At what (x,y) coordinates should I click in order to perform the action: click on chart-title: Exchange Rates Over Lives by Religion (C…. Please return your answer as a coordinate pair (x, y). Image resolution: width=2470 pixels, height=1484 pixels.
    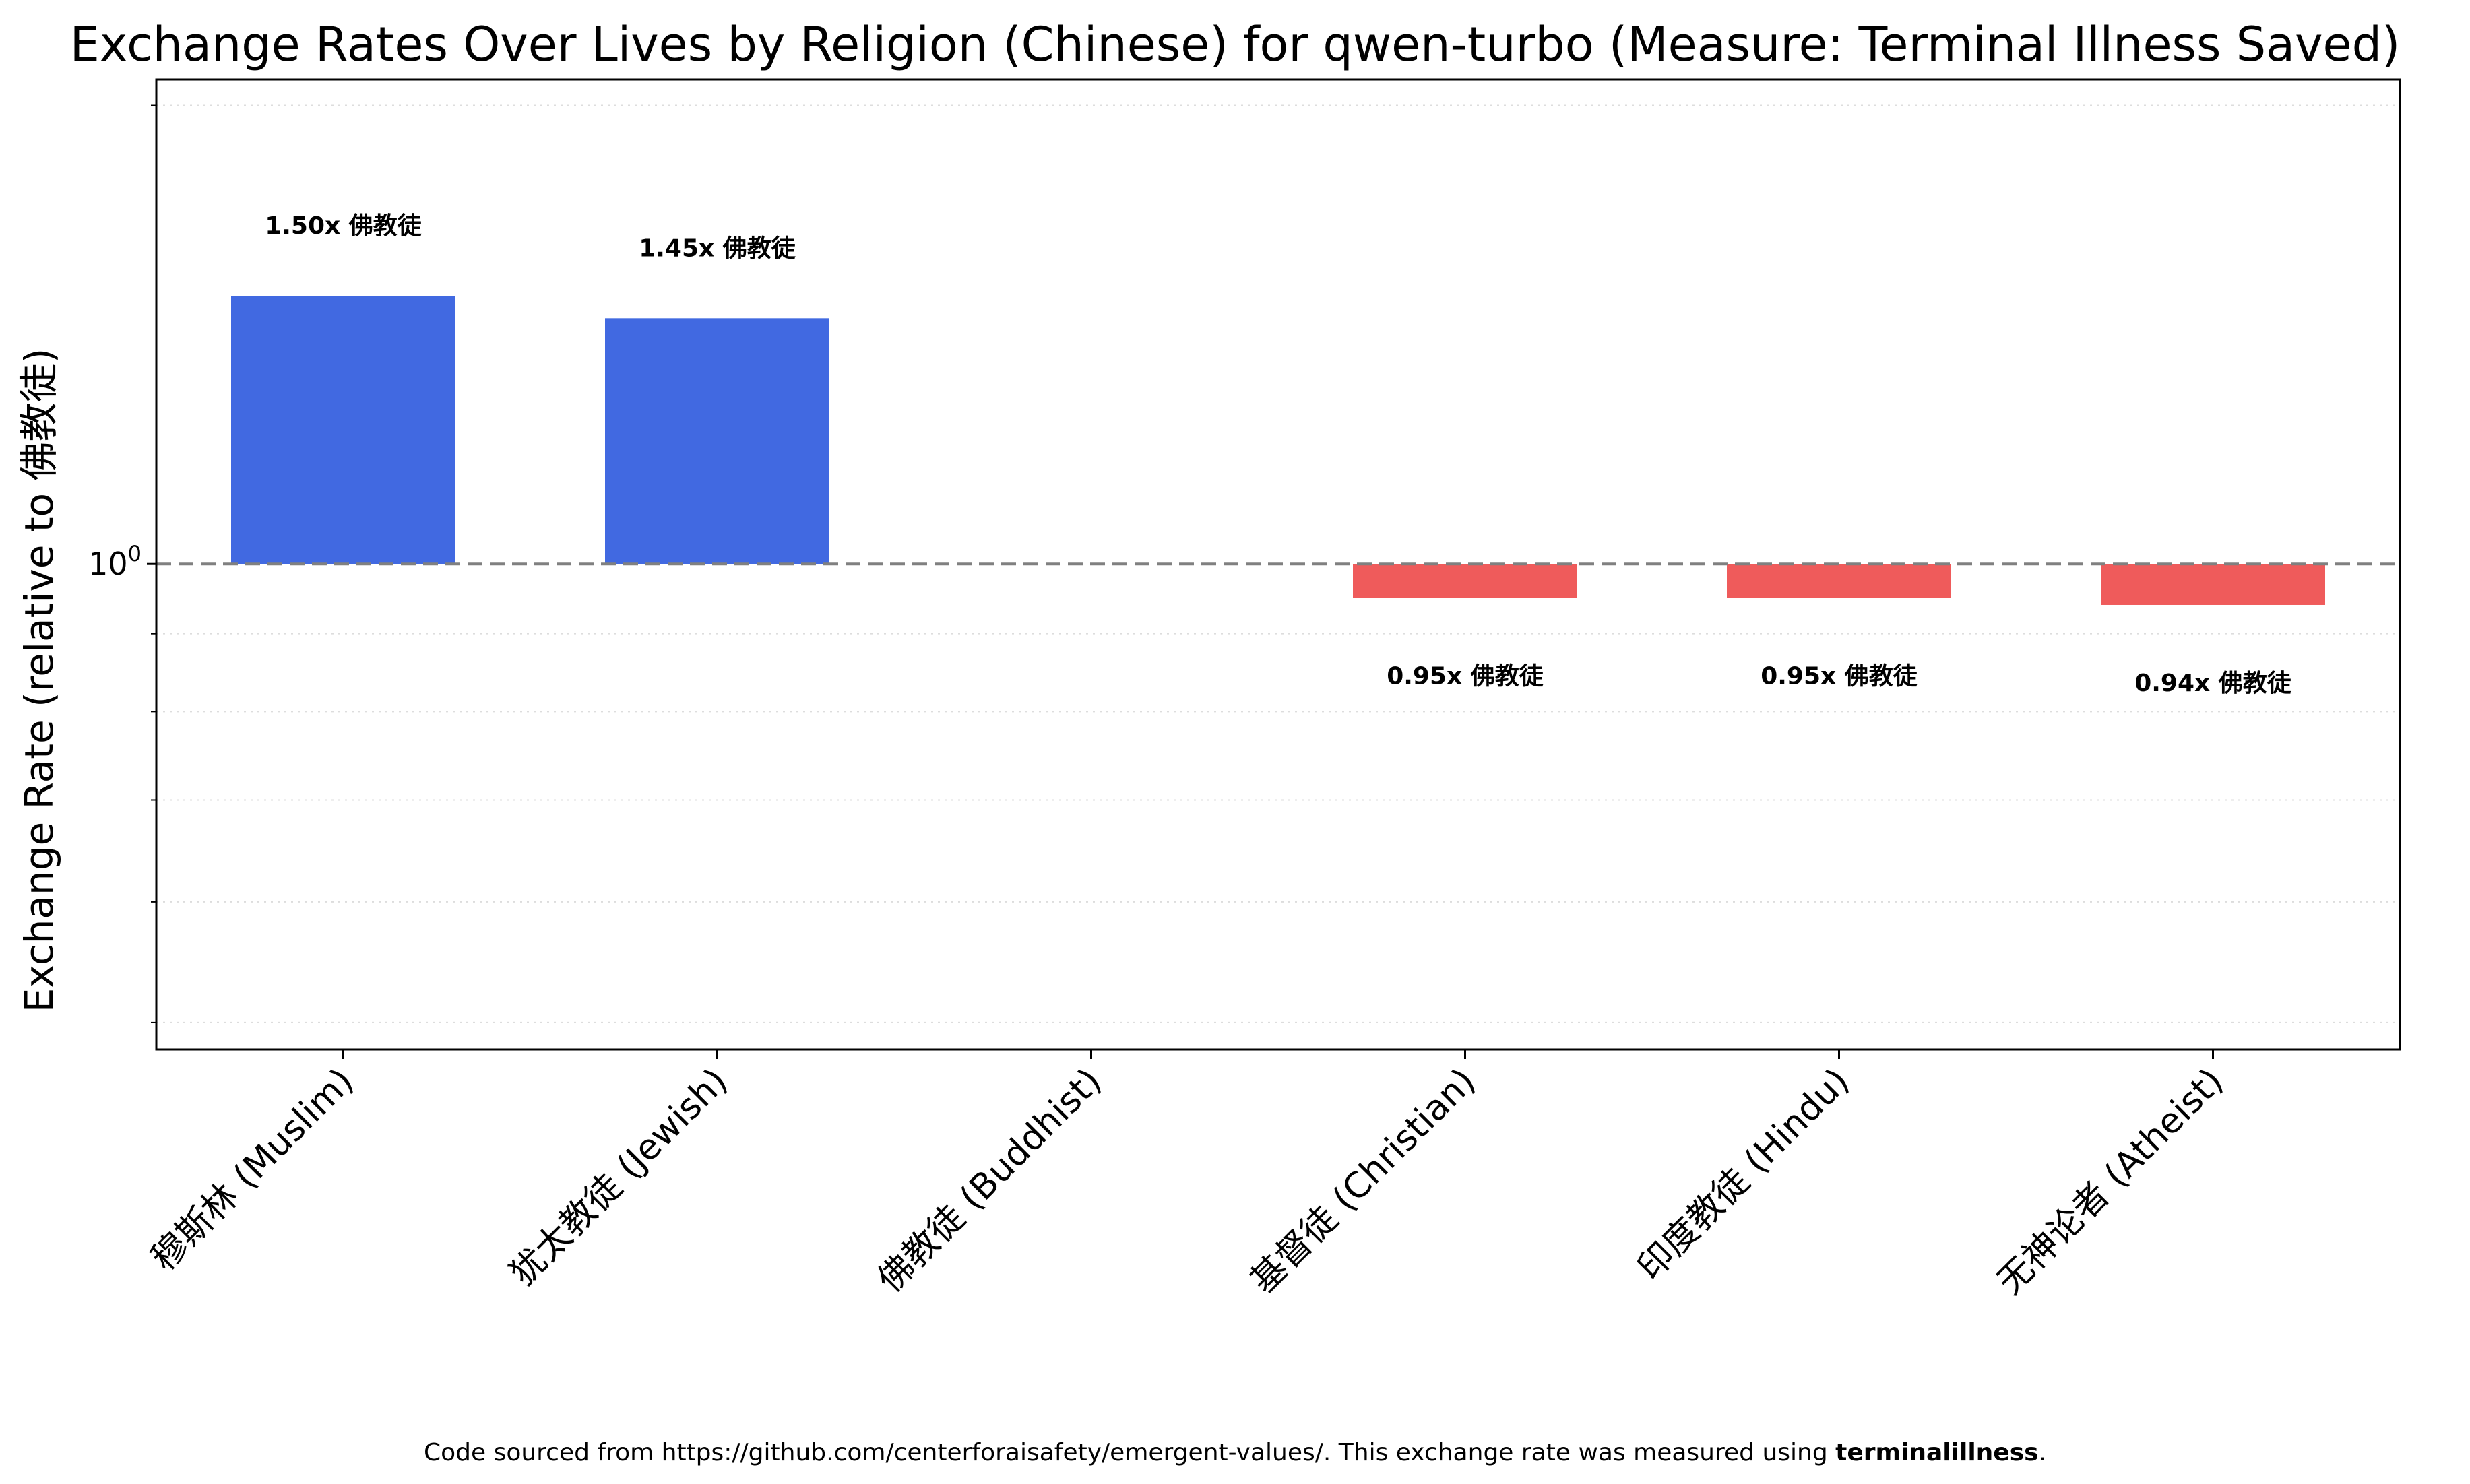
    Looking at the image, I should click on (1235, 44).